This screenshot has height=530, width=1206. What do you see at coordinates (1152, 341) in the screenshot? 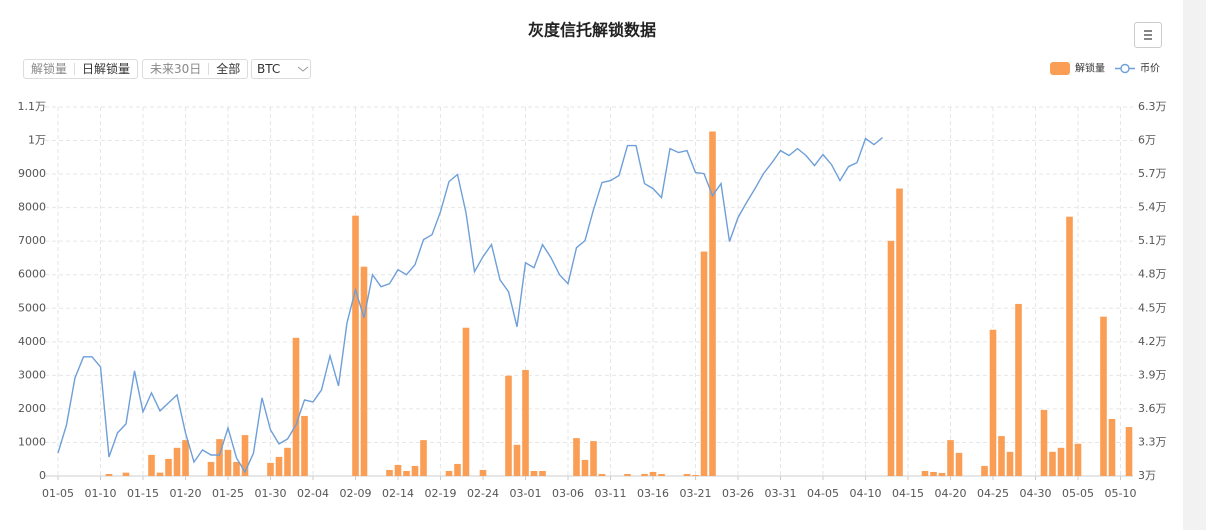
I see `y2-tick-label: 4.2万` at bounding box center [1152, 341].